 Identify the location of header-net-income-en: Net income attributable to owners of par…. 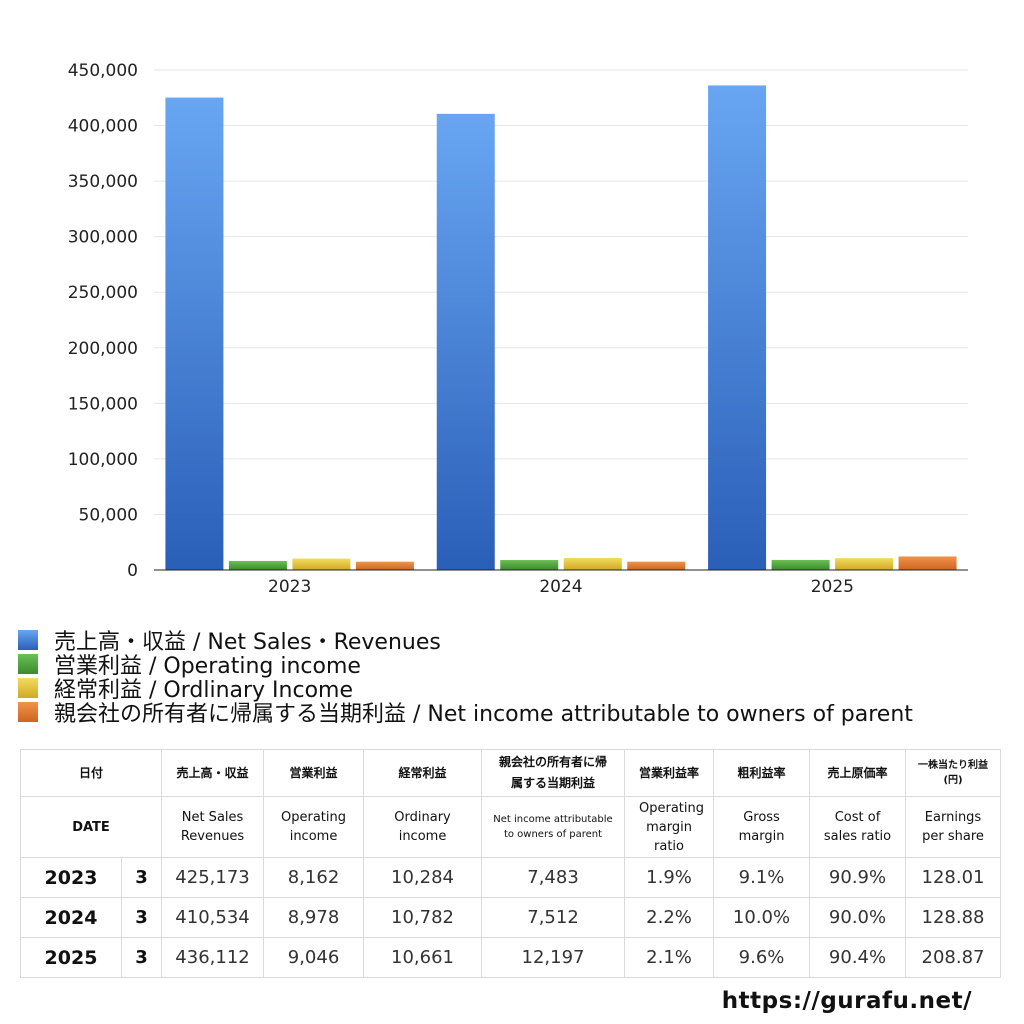
(553, 827).